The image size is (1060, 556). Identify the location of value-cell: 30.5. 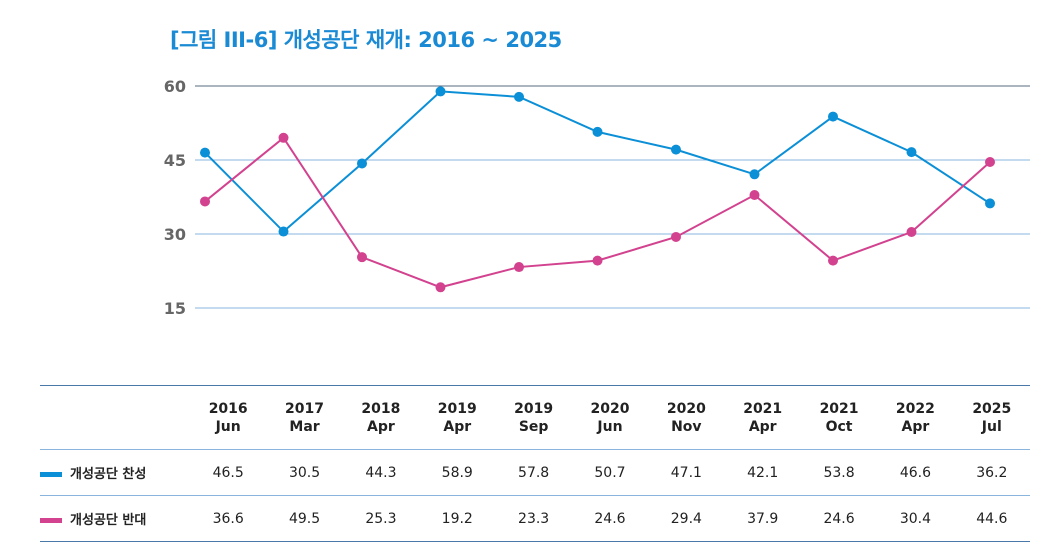
(304, 472).